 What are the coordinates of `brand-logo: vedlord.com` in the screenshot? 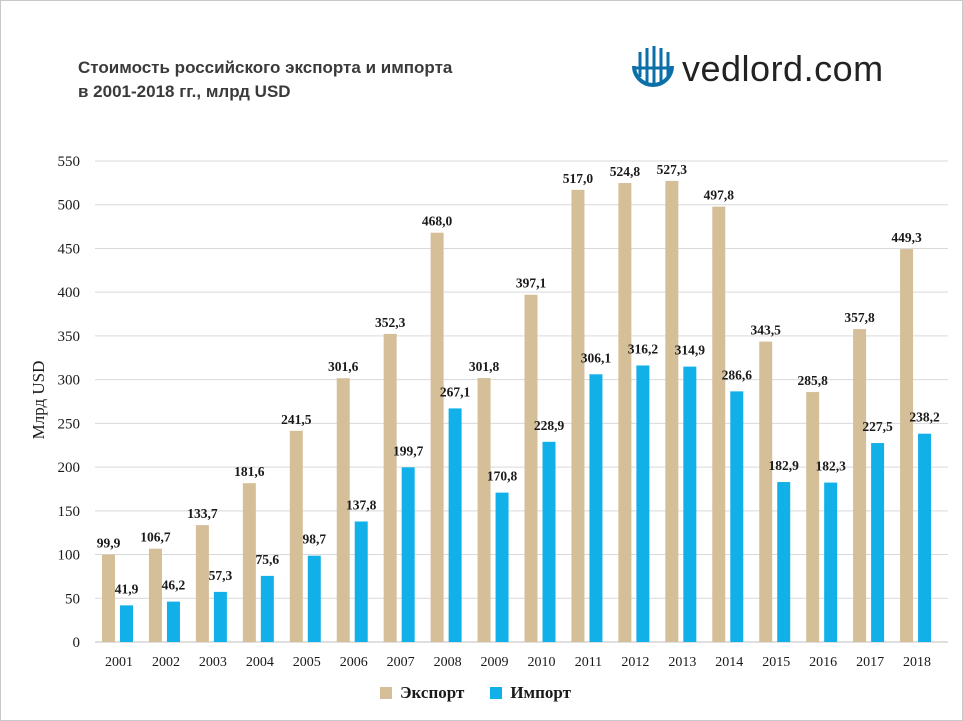 It's located at (780, 68).